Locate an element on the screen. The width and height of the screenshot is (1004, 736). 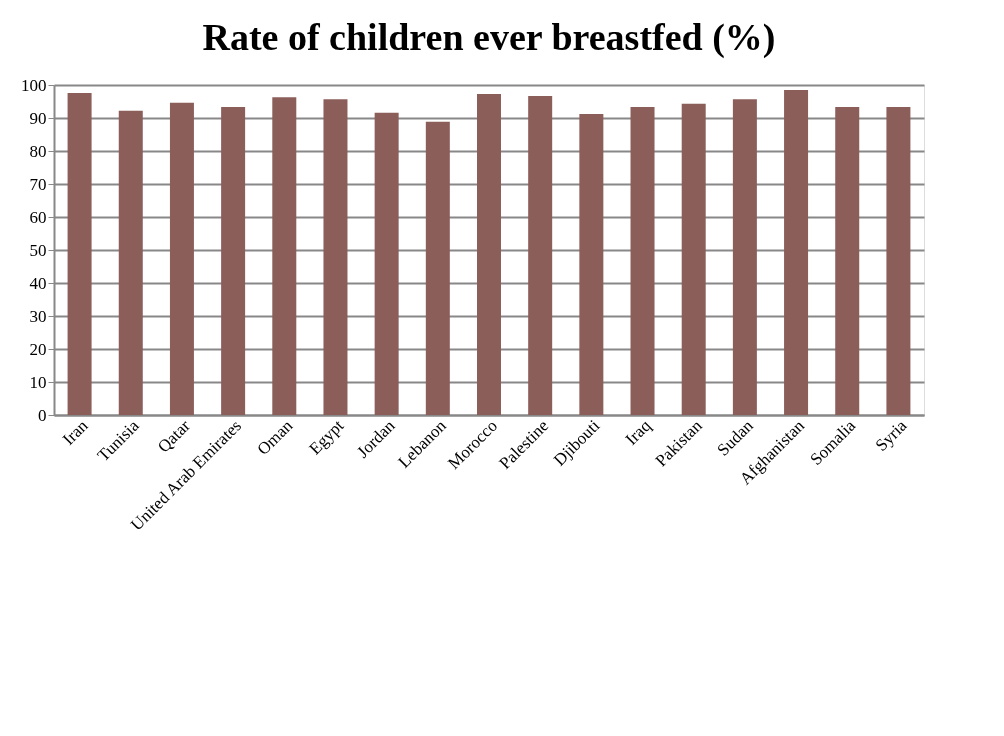
y-tick-label: 80 is located at coordinates (38, 151).